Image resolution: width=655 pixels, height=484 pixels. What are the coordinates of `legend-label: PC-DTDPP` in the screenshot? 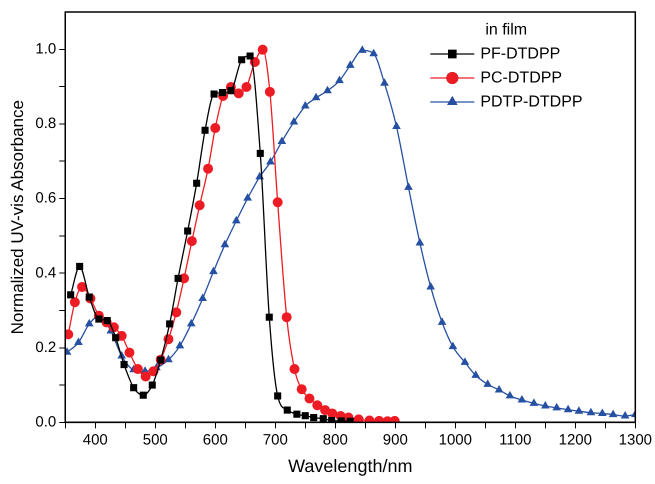 It's located at (521, 77).